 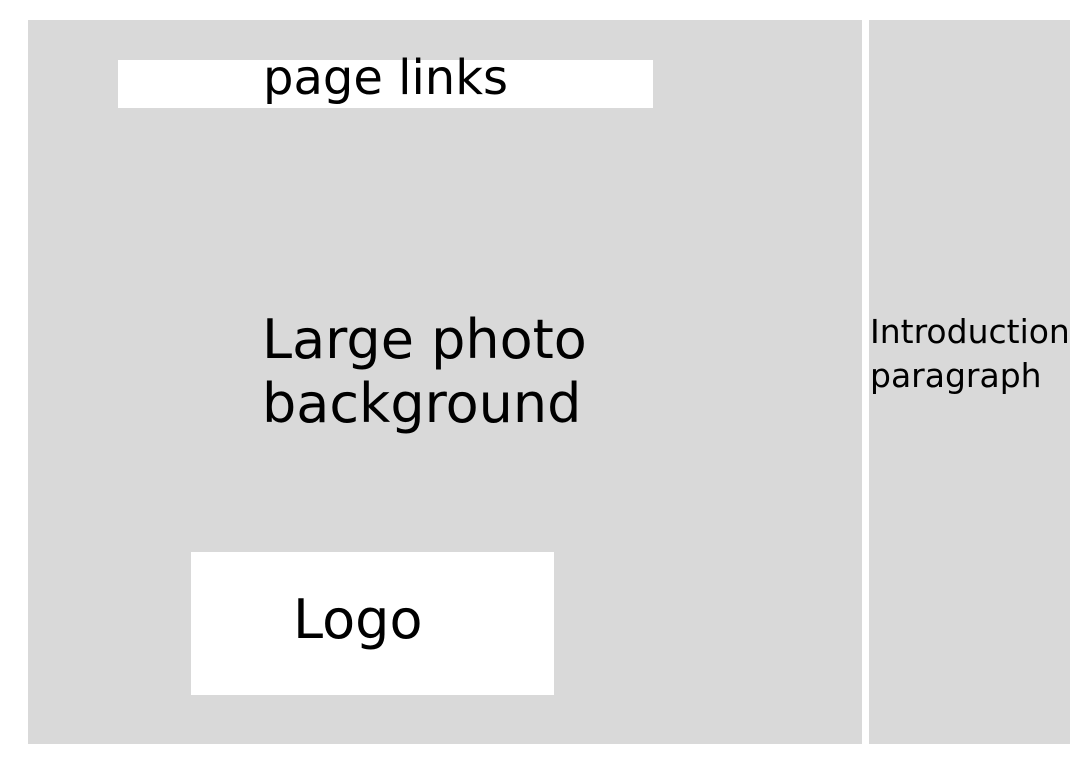 I want to click on page-links-label: page links, so click(x=385, y=78).